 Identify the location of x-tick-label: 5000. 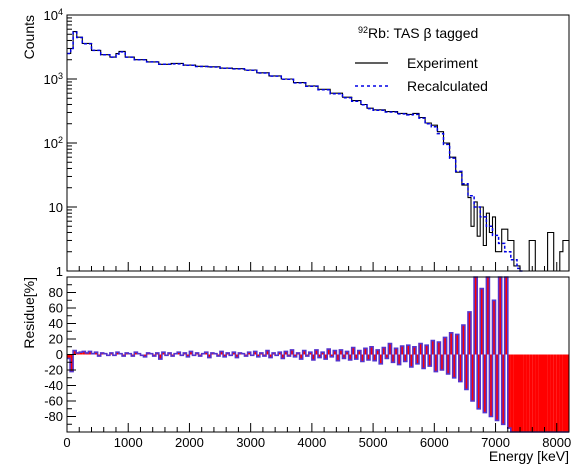
(373, 442).